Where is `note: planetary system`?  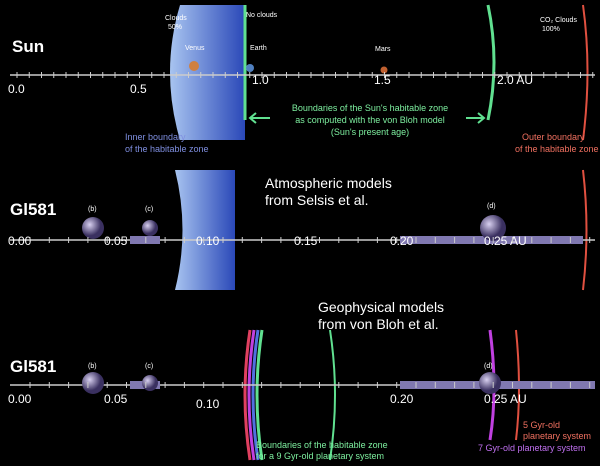 note: planetary system is located at coordinates (557, 436).